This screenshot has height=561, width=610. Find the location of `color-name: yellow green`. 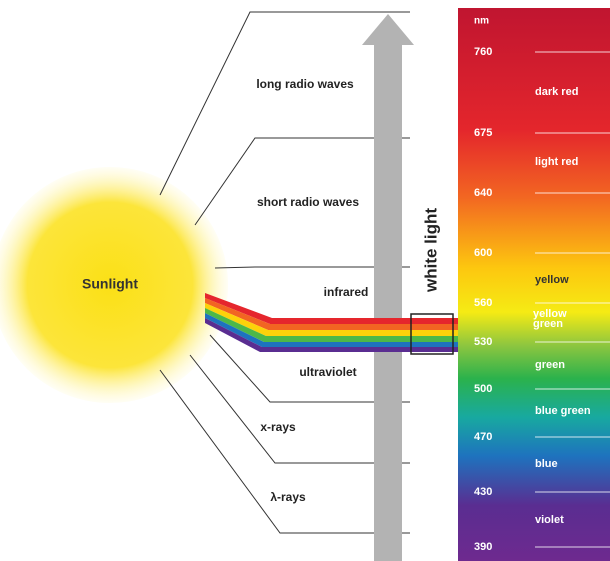

color-name: yellow green is located at coordinates (550, 319).